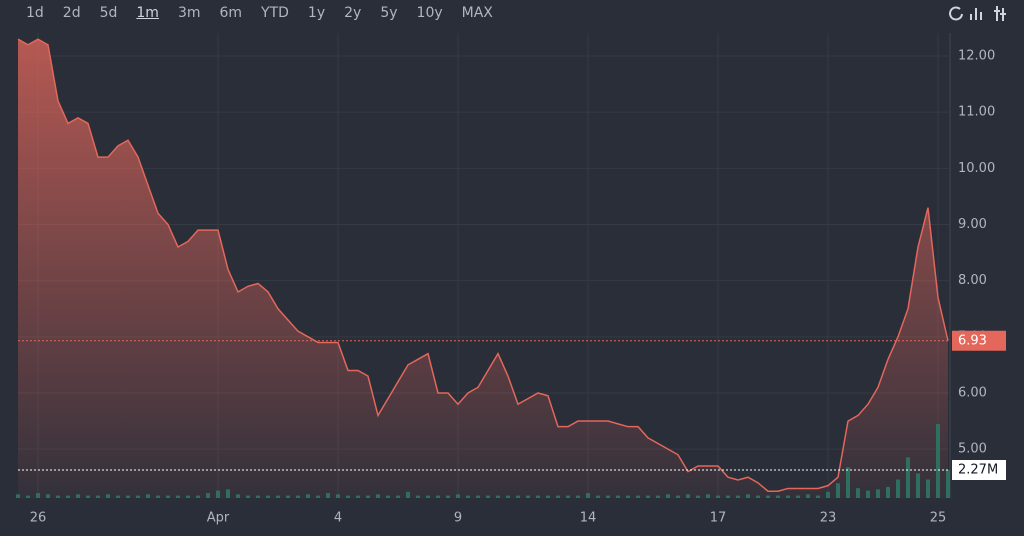 Image resolution: width=1024 pixels, height=536 pixels. Describe the element at coordinates (972, 449) in the screenshot. I see `y-tick-label: 5.00` at that location.